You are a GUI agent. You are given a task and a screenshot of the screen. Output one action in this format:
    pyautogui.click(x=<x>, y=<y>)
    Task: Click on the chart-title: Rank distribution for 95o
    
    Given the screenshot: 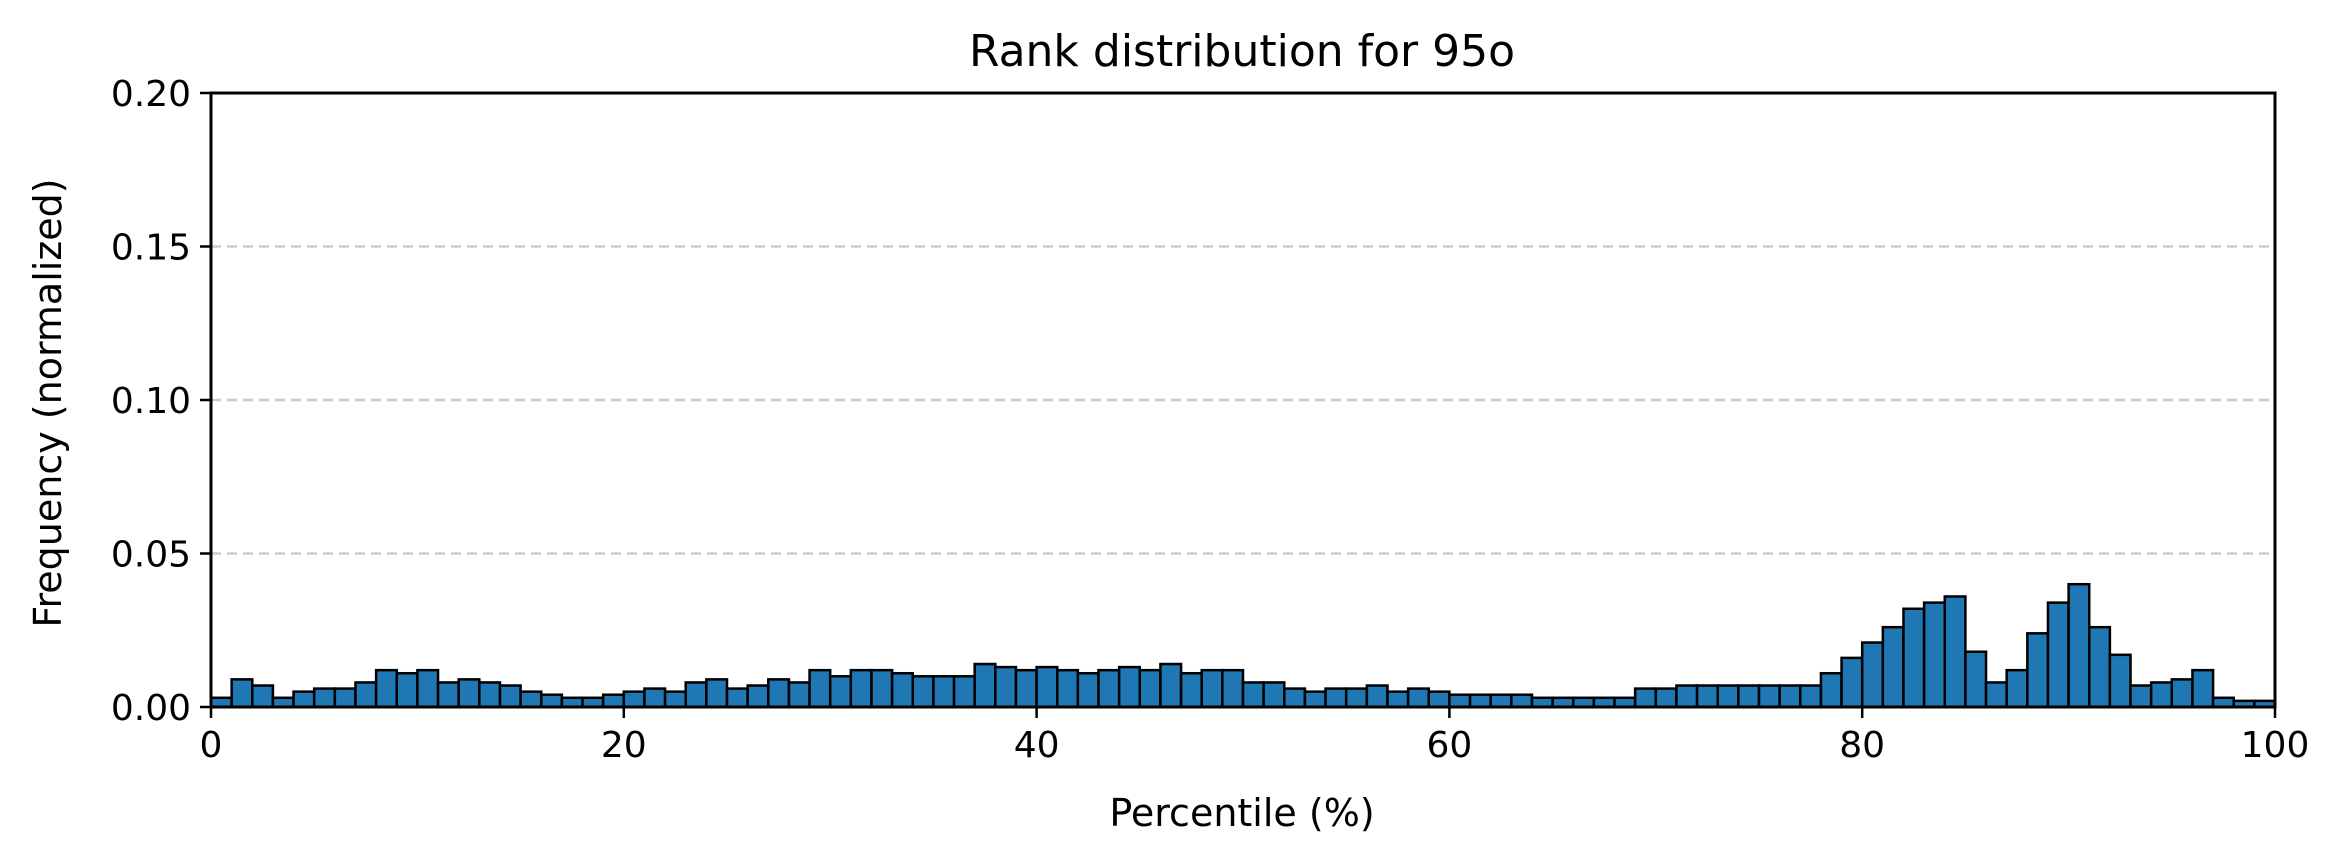 What is the action you would take?
    pyautogui.click(x=1242, y=51)
    